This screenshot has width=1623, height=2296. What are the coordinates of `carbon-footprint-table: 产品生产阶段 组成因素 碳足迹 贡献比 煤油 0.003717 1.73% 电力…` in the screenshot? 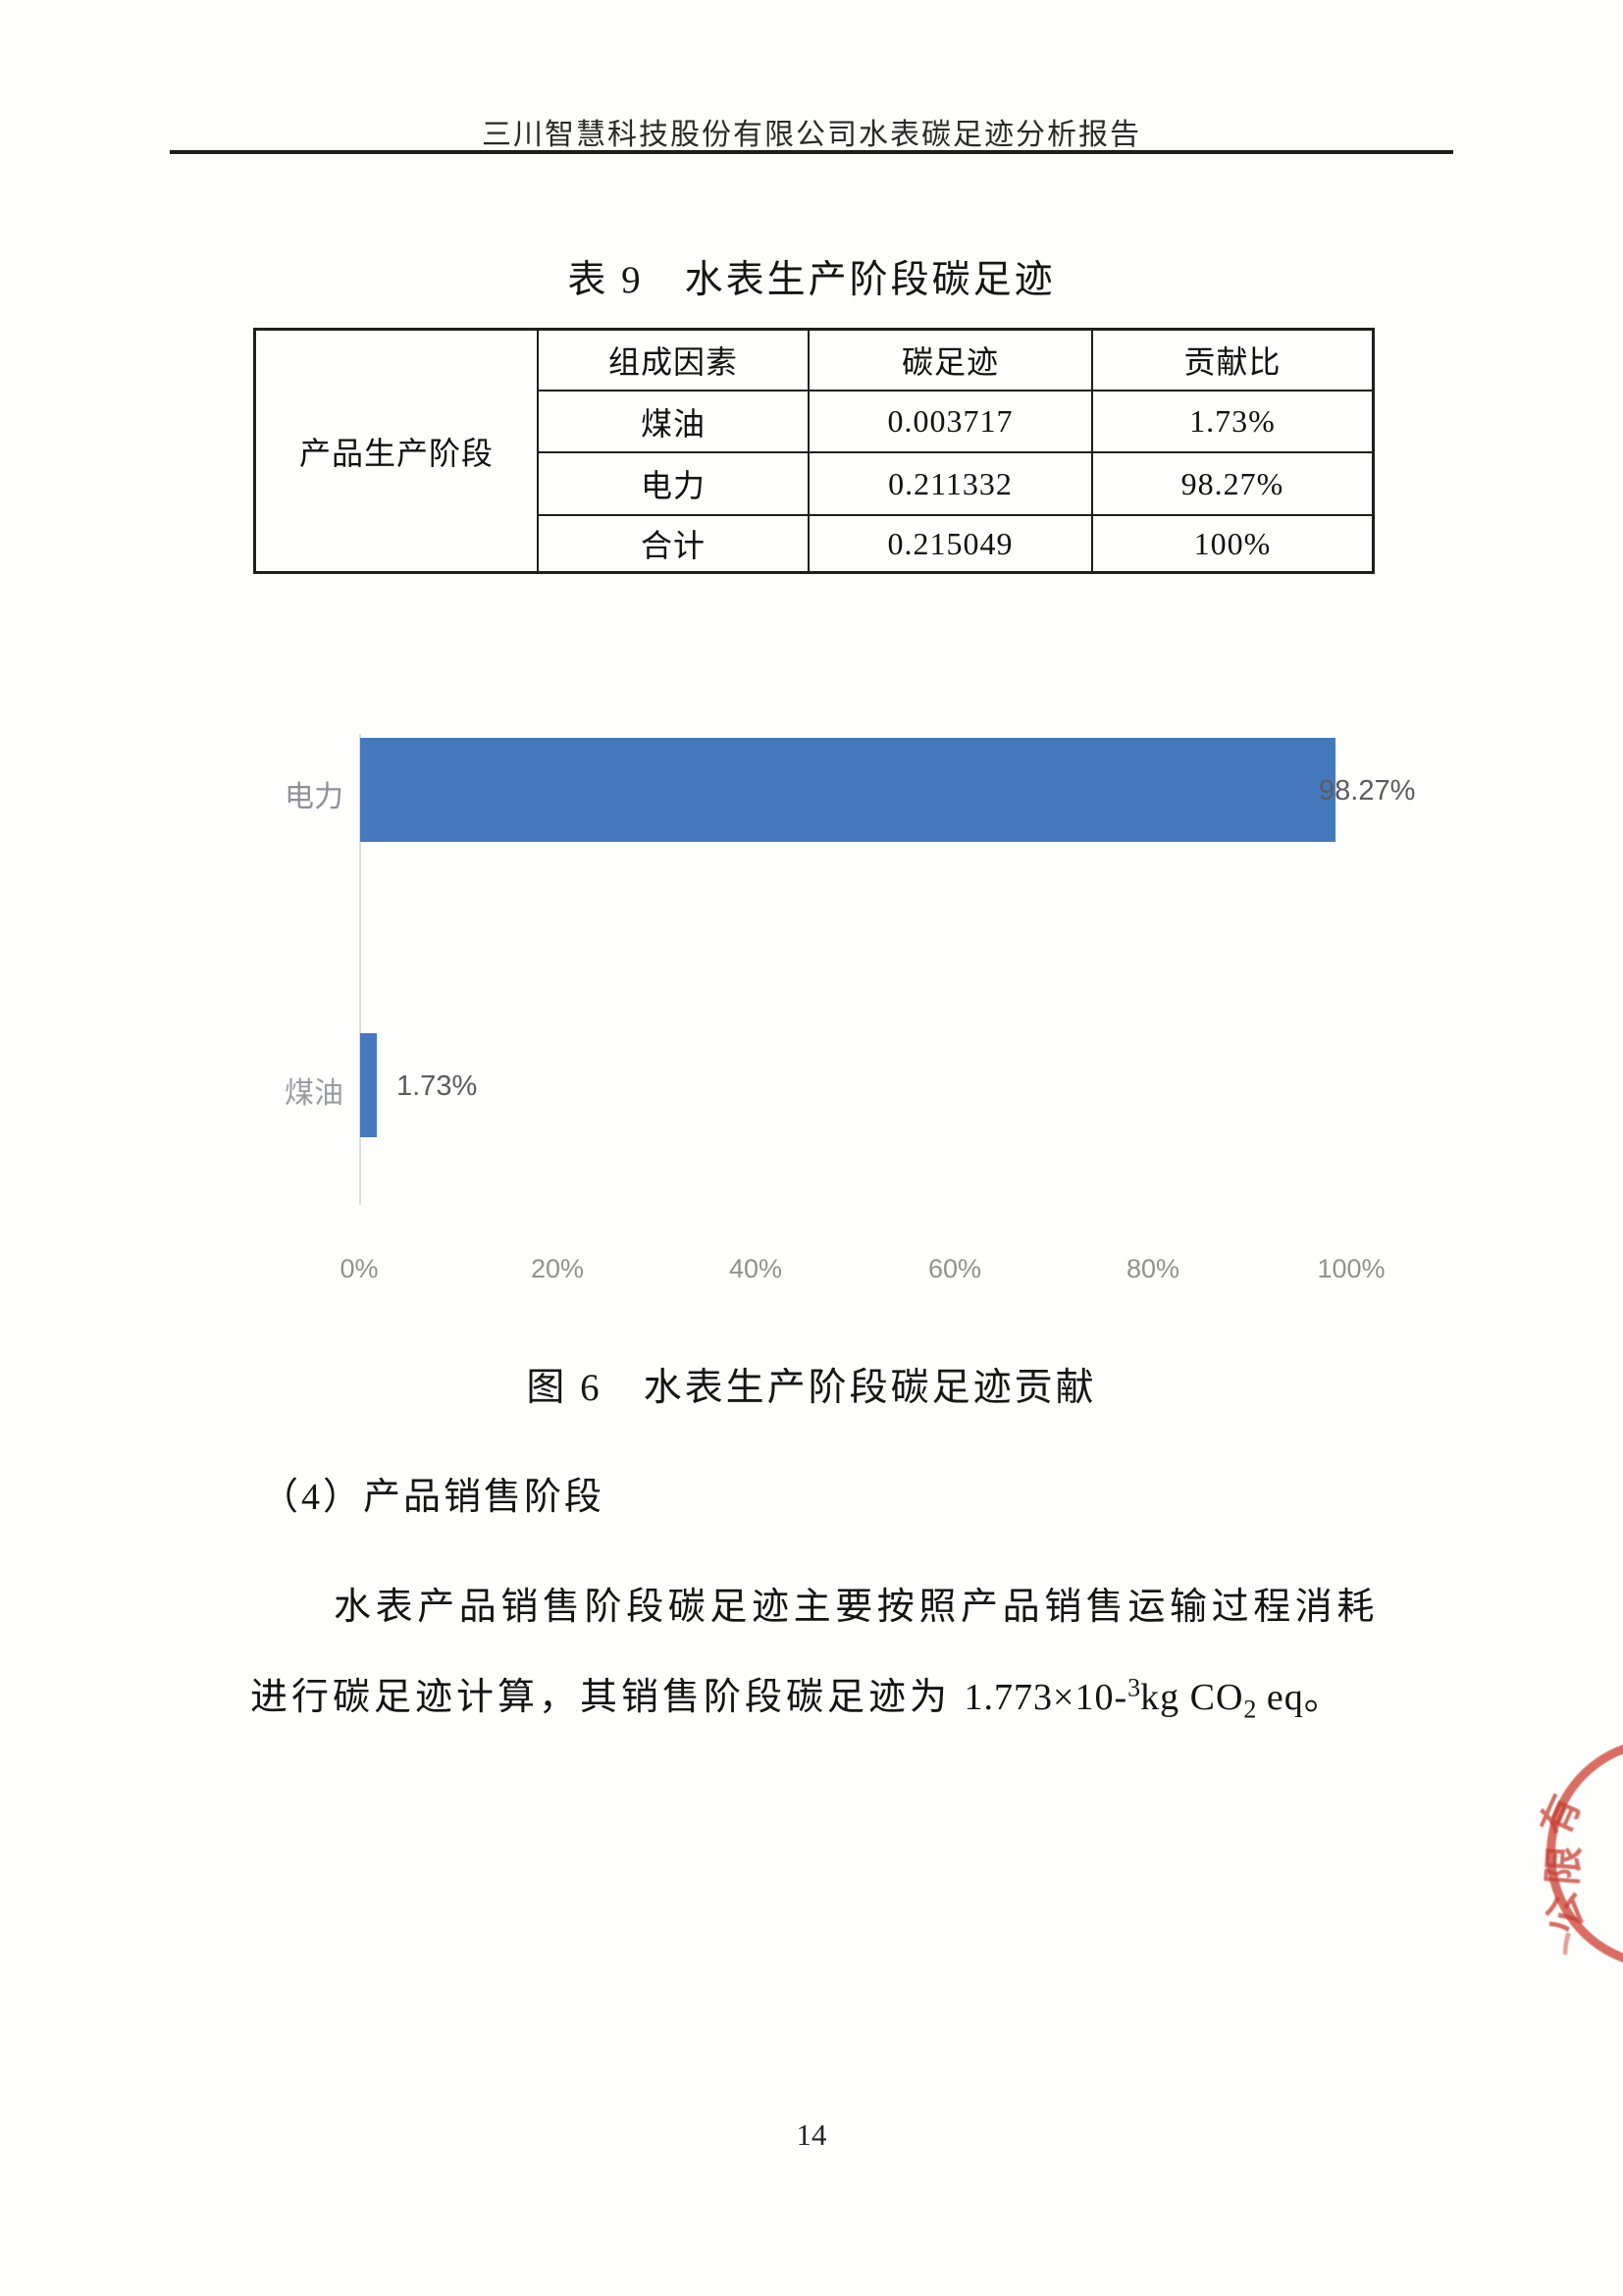 It's located at (814, 451).